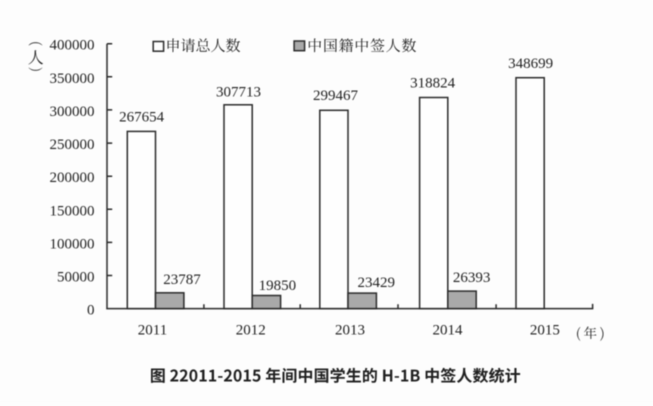 This screenshot has width=653, height=406. What do you see at coordinates (91, 311) in the screenshot?
I see `svg-text: 0` at bounding box center [91, 311].